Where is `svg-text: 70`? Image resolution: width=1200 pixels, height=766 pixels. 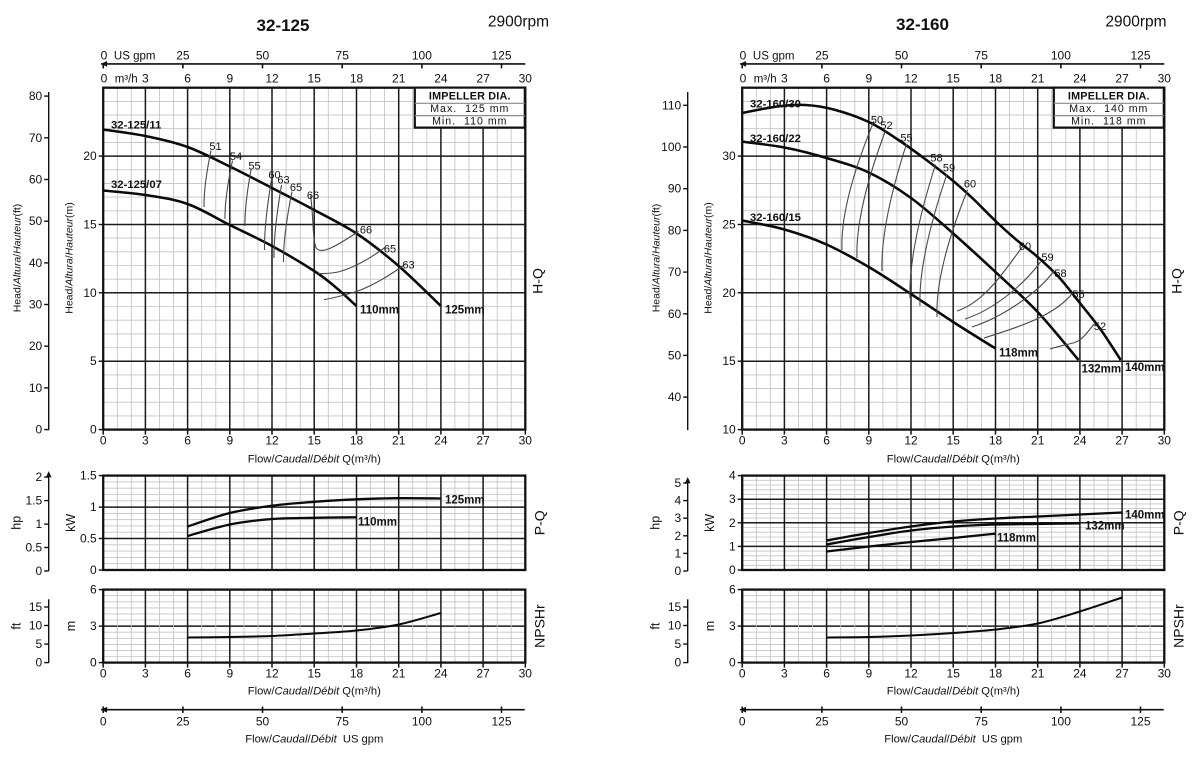
svg-text: 70 is located at coordinates (675, 272).